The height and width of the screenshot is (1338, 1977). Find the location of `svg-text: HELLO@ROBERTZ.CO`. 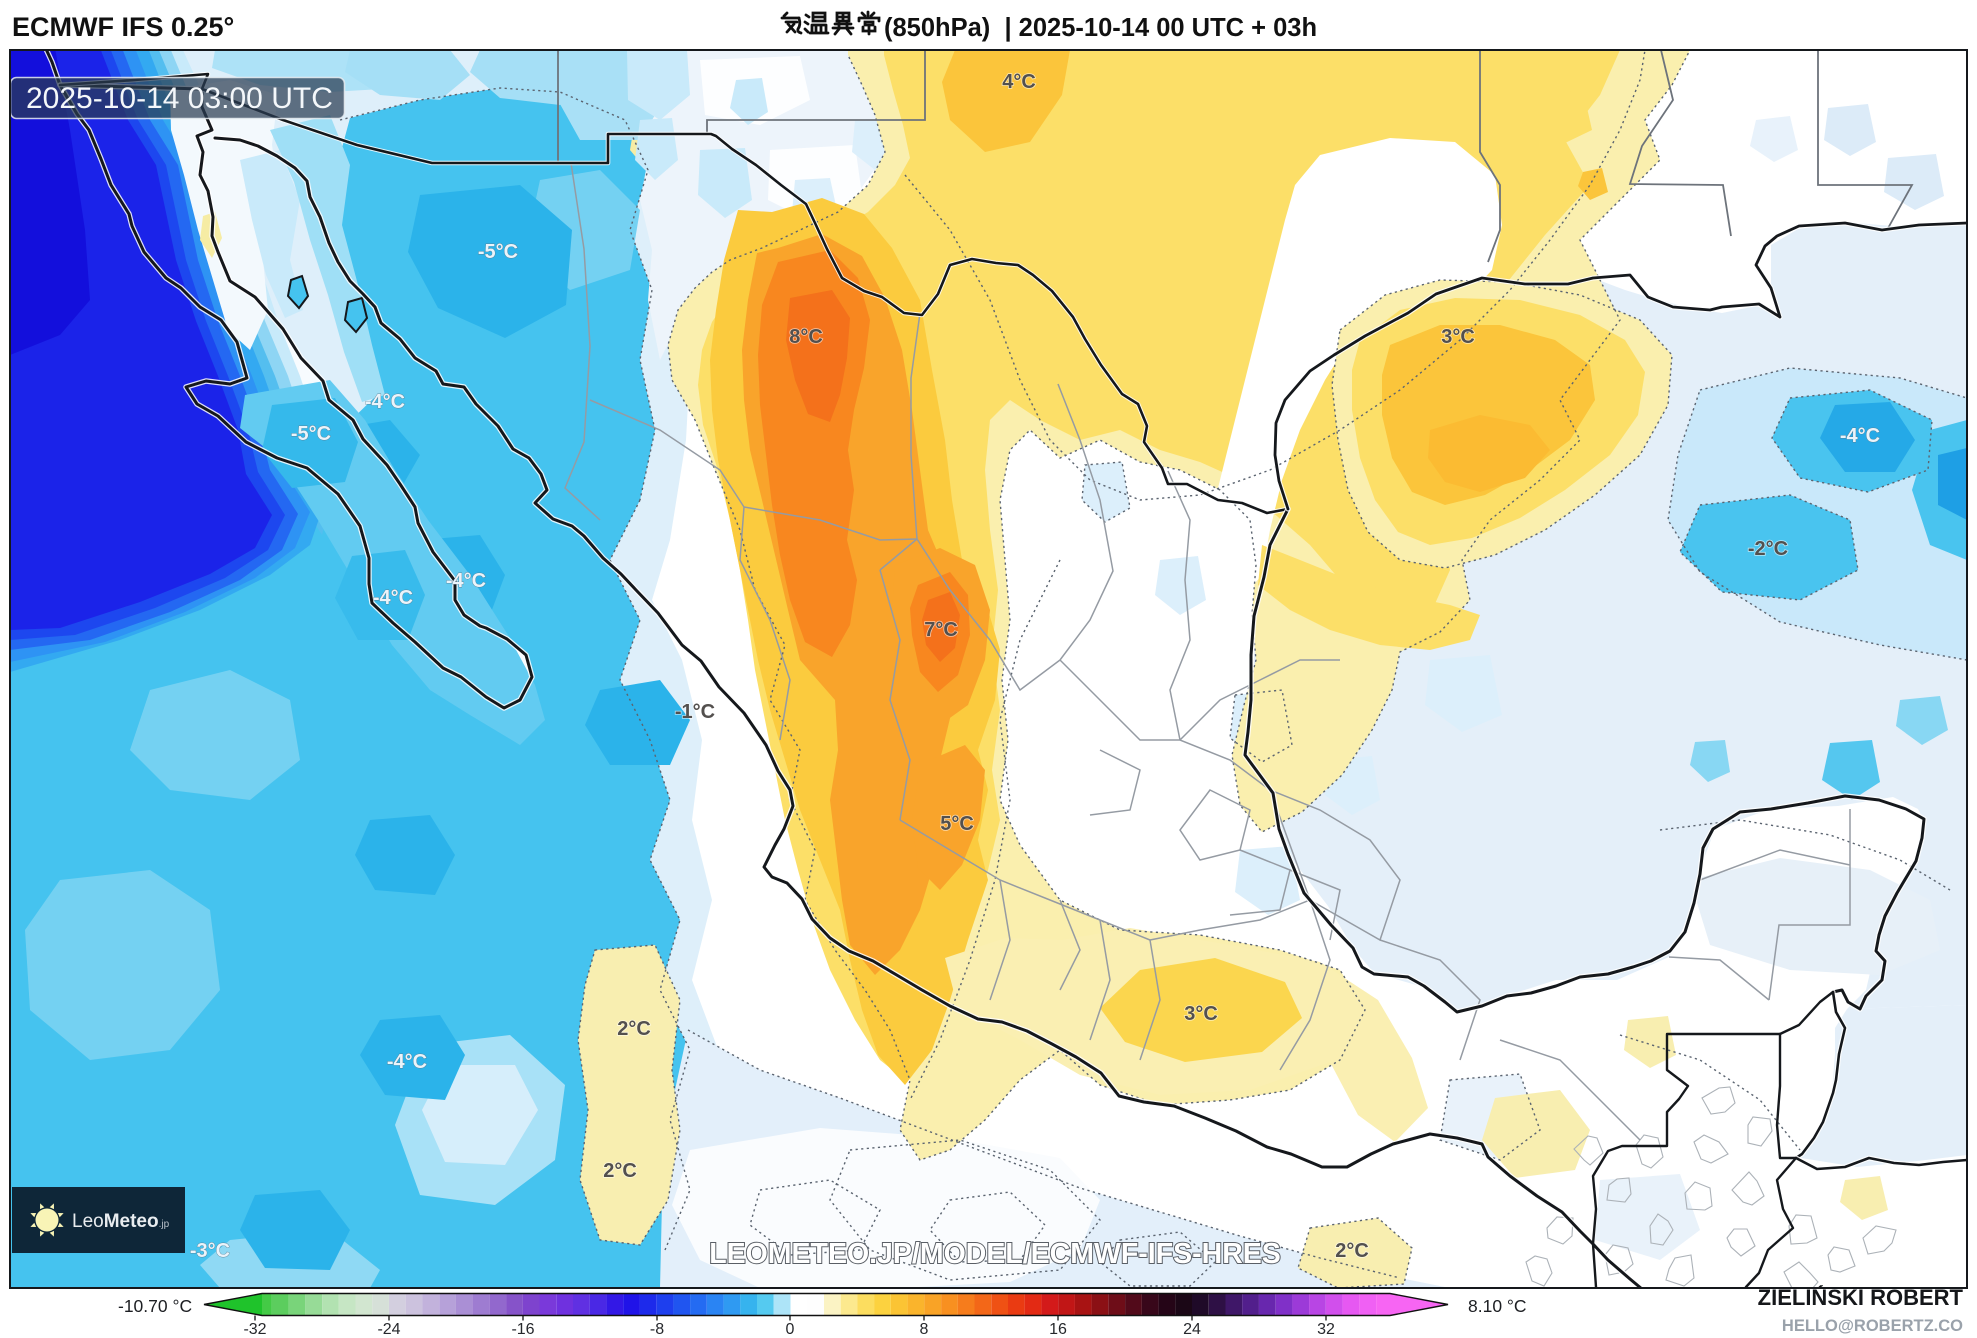

svg-text: HELLO@ROBERTZ.CO is located at coordinates (1872, 1326).